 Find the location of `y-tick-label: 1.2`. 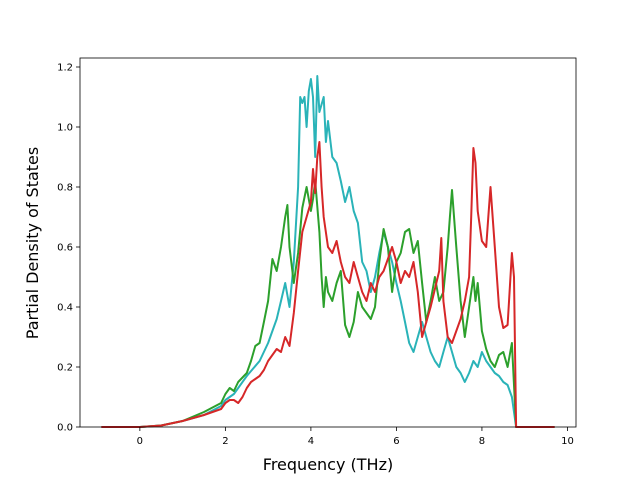

y-tick-label: 1.2 is located at coordinates (65, 68).